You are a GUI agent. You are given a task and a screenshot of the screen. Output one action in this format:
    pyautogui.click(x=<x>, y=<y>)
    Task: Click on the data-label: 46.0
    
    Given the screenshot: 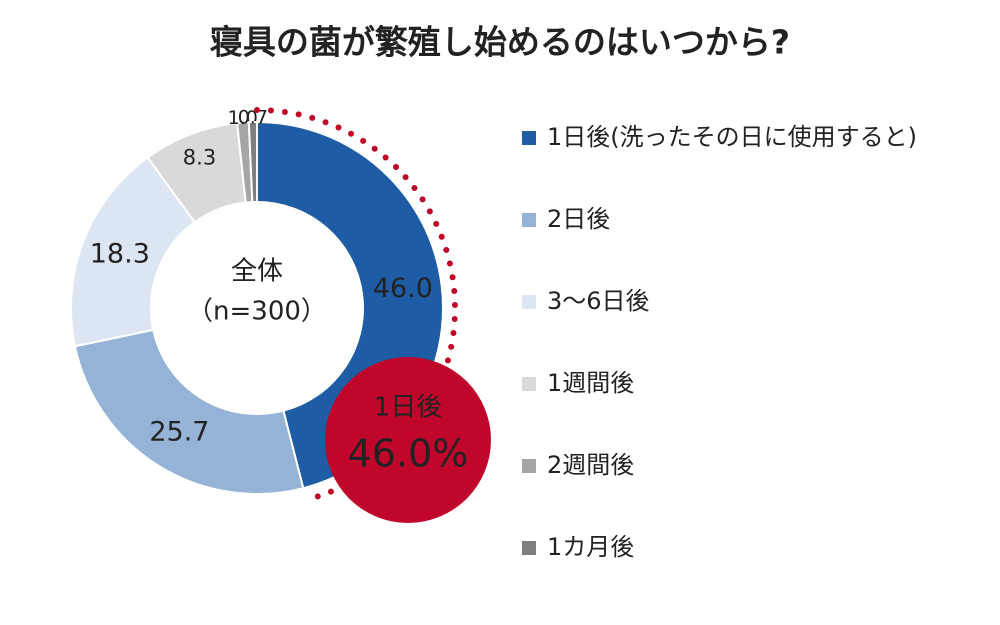 What is the action you would take?
    pyautogui.click(x=403, y=288)
    